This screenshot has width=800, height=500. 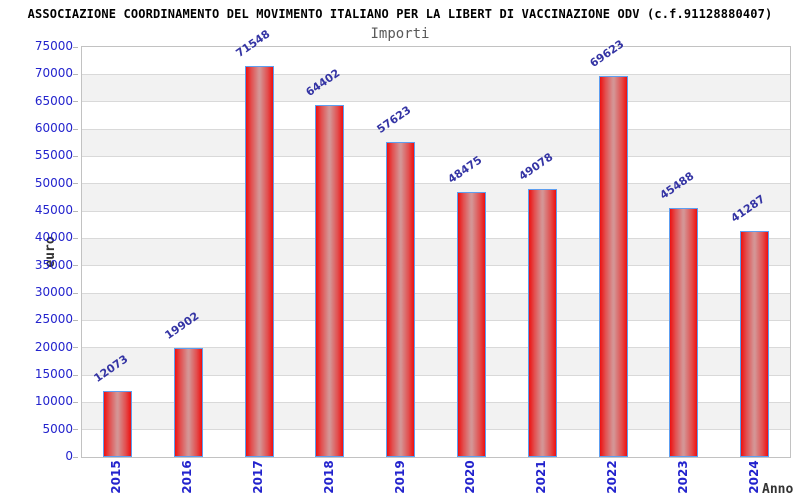 What do you see at coordinates (116, 477) in the screenshot?
I see `x-tick-label: 2015` at bounding box center [116, 477].